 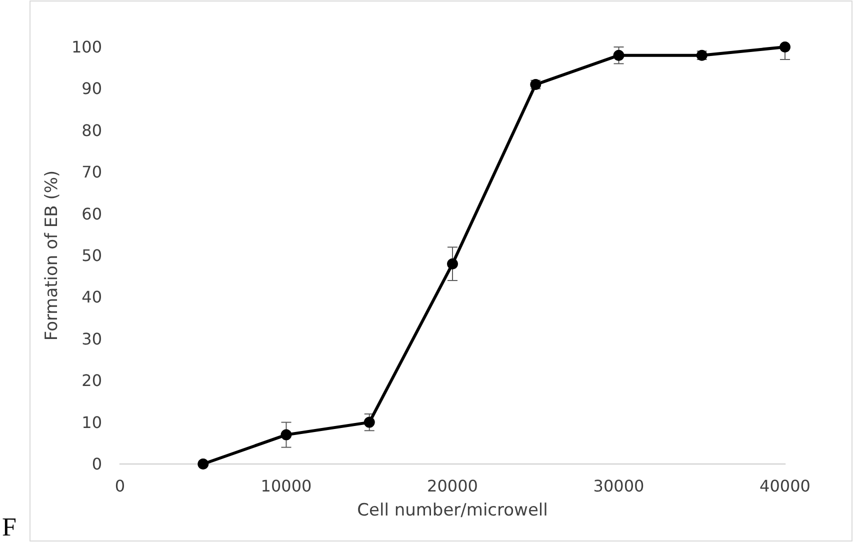 What do you see at coordinates (120, 486) in the screenshot?
I see `x-tick-label: 0` at bounding box center [120, 486].